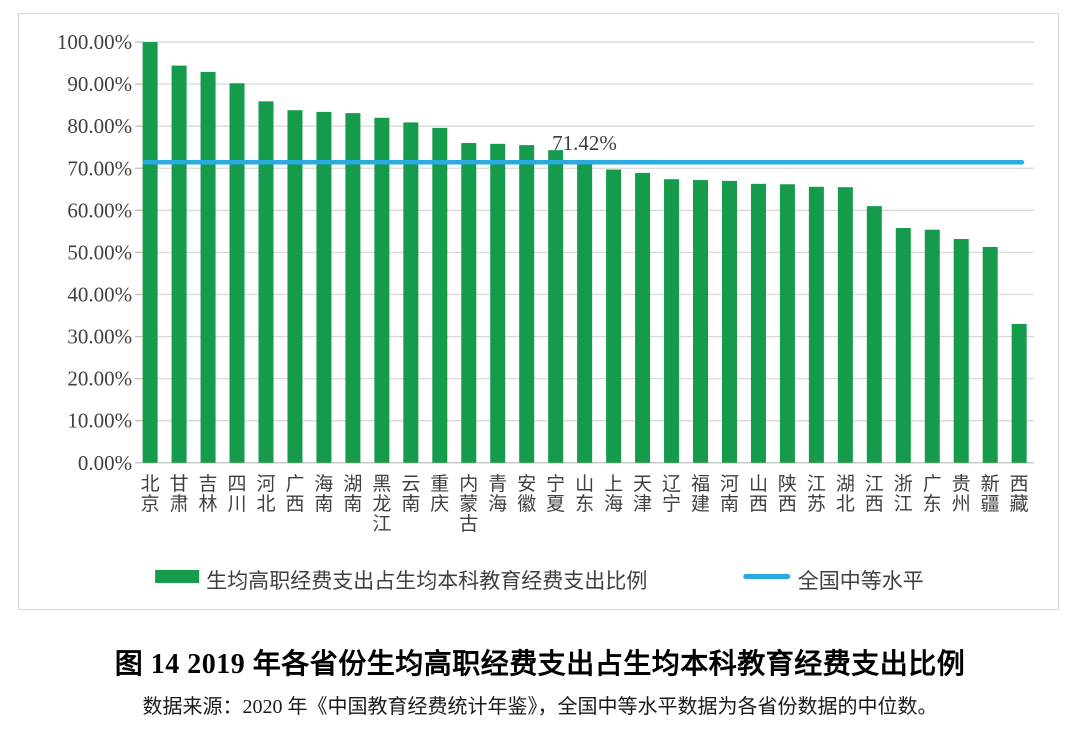  What do you see at coordinates (439, 494) in the screenshot?
I see `x-axis-label-重庆: 重庆` at bounding box center [439, 494].